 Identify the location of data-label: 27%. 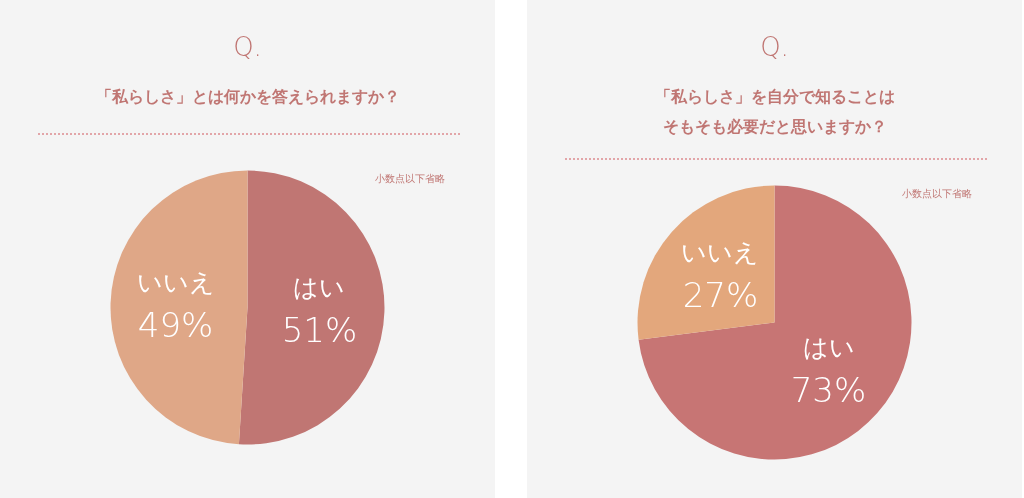
(720, 294).